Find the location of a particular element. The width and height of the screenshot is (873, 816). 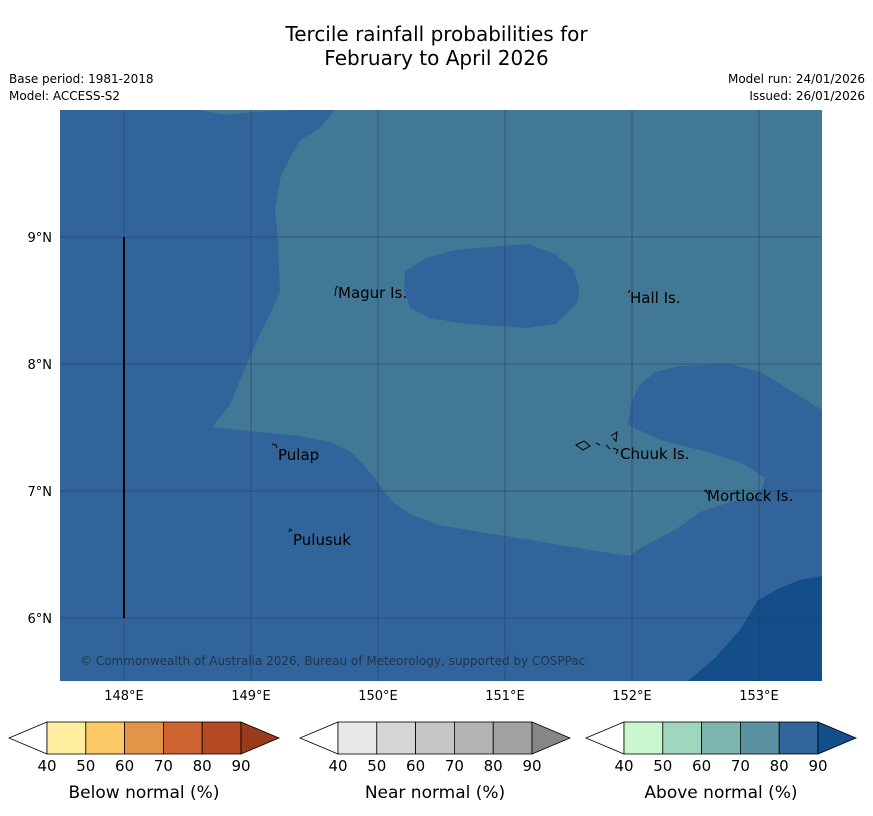

model-text: Model: ACCESS-S2 is located at coordinates (65, 96).